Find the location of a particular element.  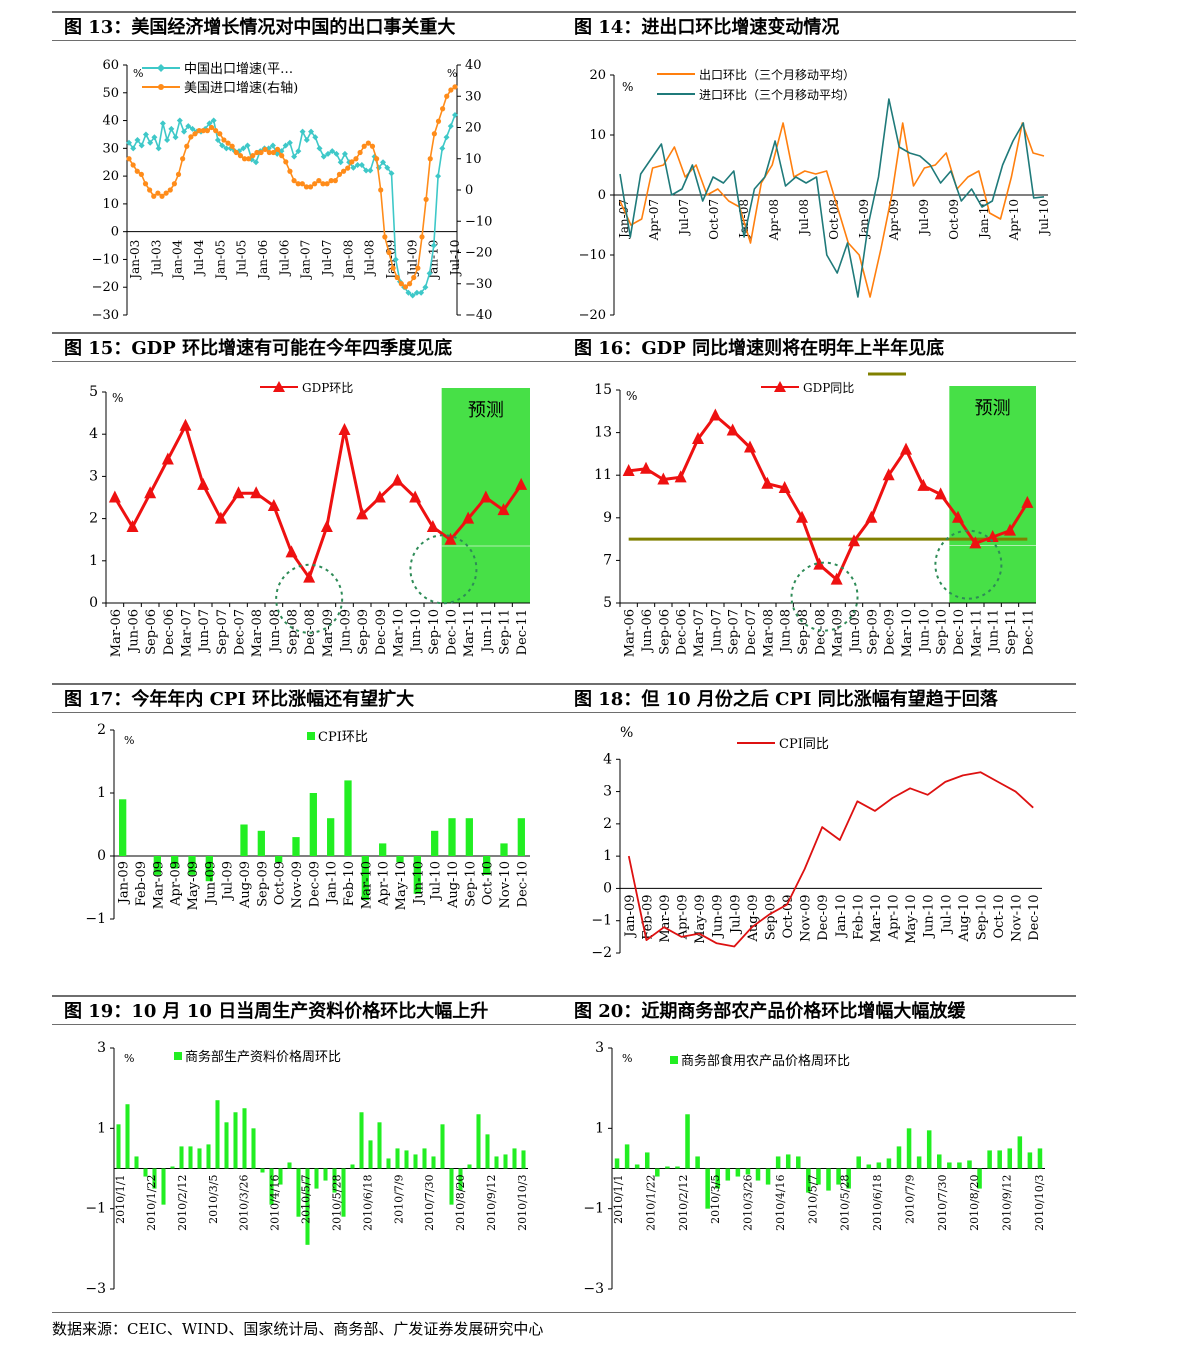

fig17-xtick-label: Oct-10 is located at coordinates (488, 883).